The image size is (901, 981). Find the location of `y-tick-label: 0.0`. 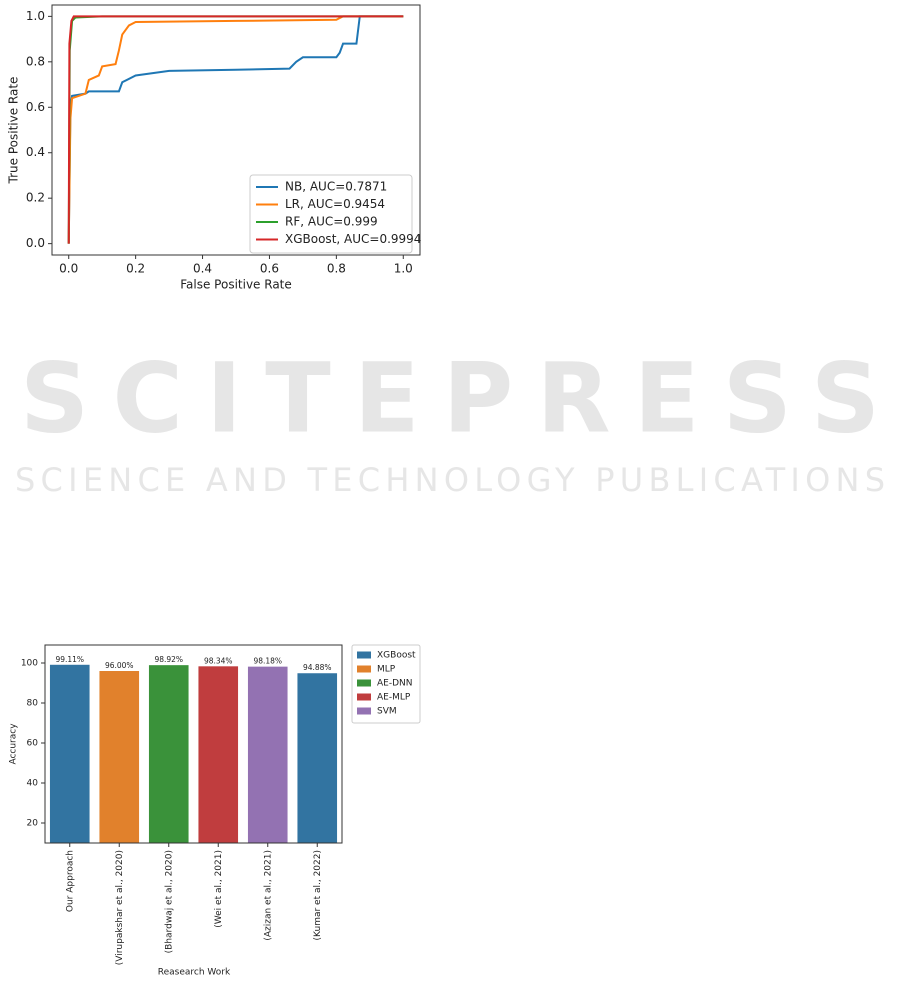

y-tick-label: 0.0 is located at coordinates (35, 243).